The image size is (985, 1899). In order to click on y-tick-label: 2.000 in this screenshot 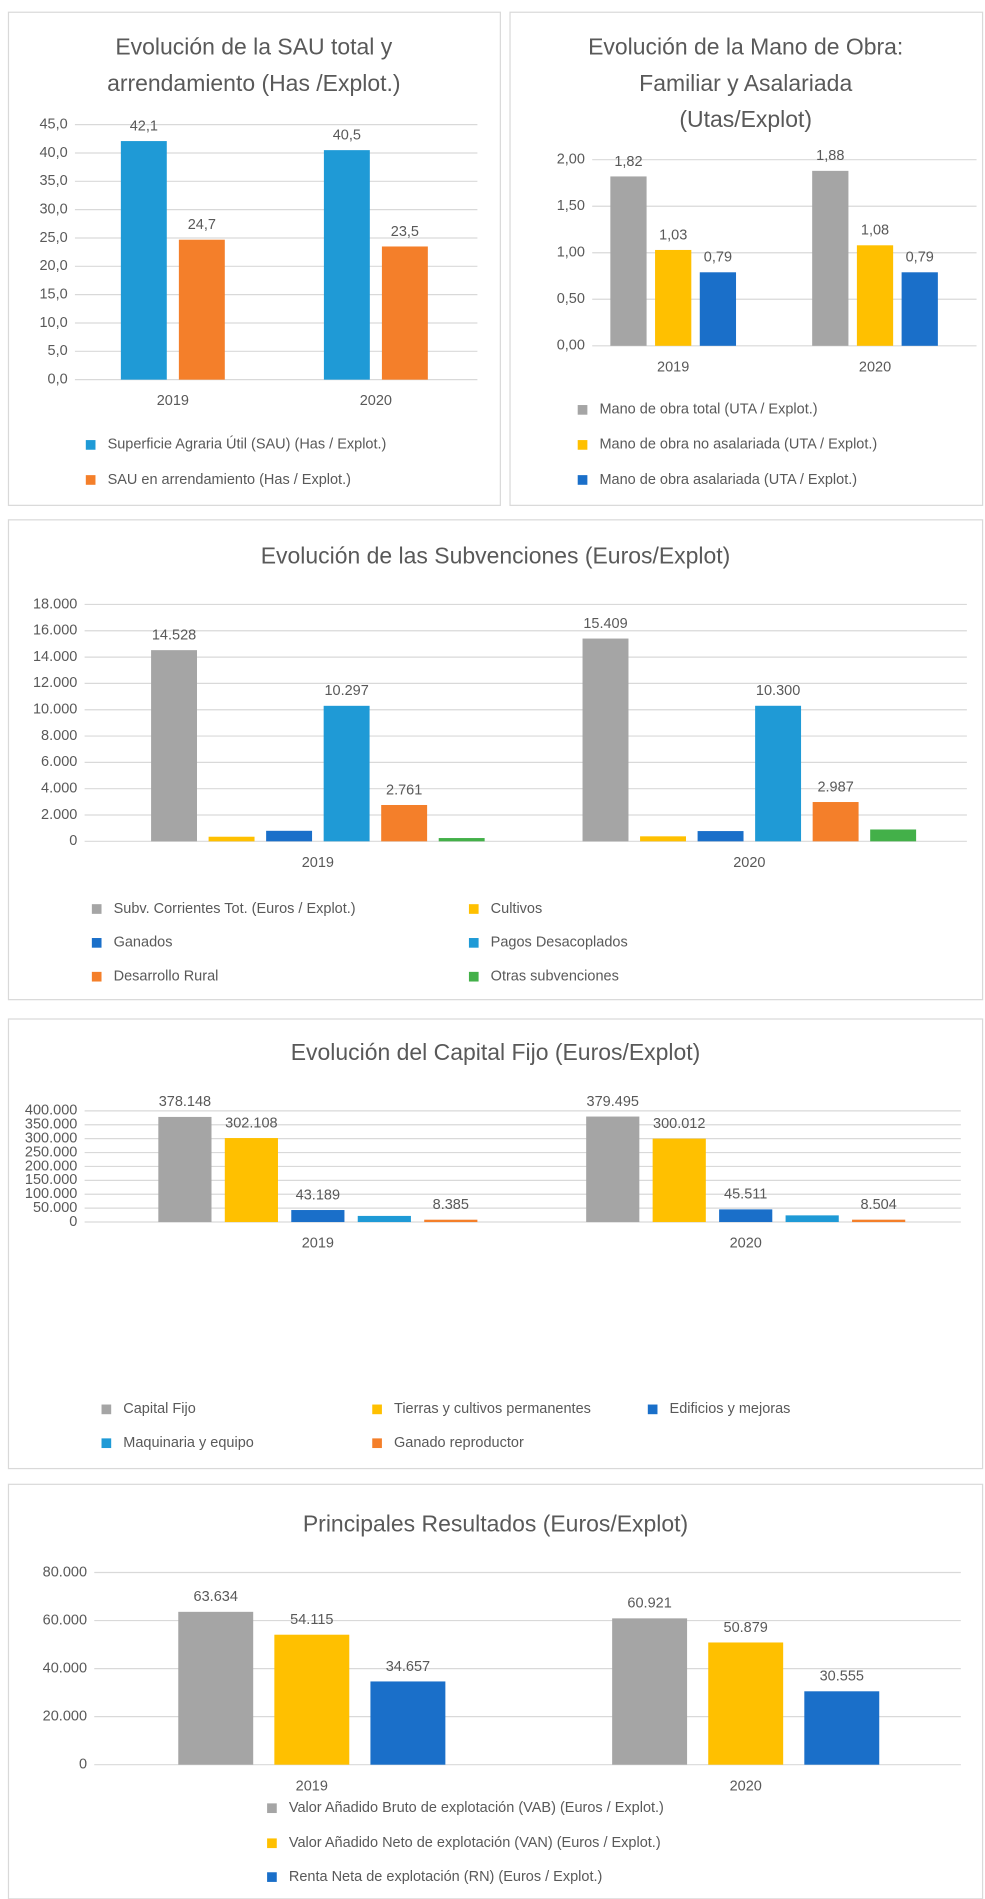, I will do `click(59, 815)`.